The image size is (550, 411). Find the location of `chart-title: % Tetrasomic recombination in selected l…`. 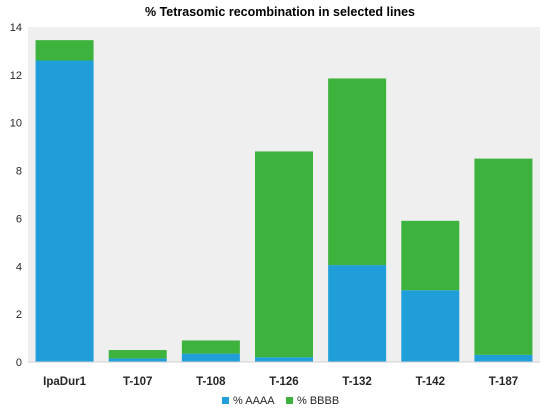

chart-title: % Tetrasomic recombination in selected l… is located at coordinates (280, 12).